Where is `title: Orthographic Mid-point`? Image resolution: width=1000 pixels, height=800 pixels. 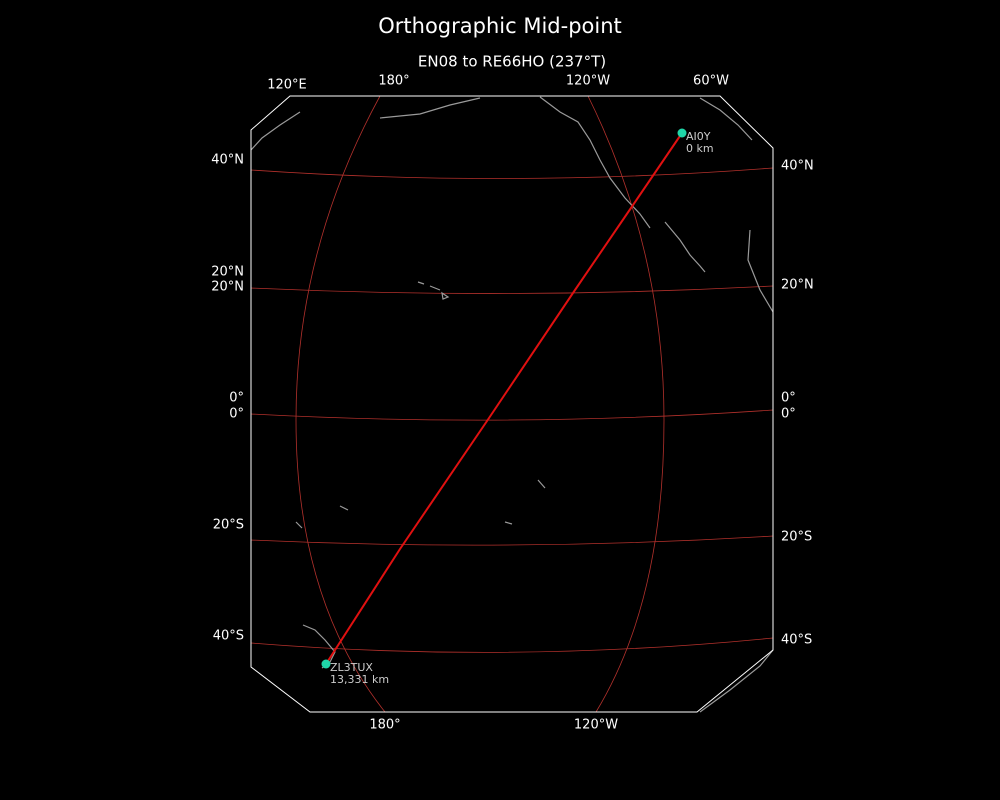 title: Orthographic Mid-point is located at coordinates (500, 26).